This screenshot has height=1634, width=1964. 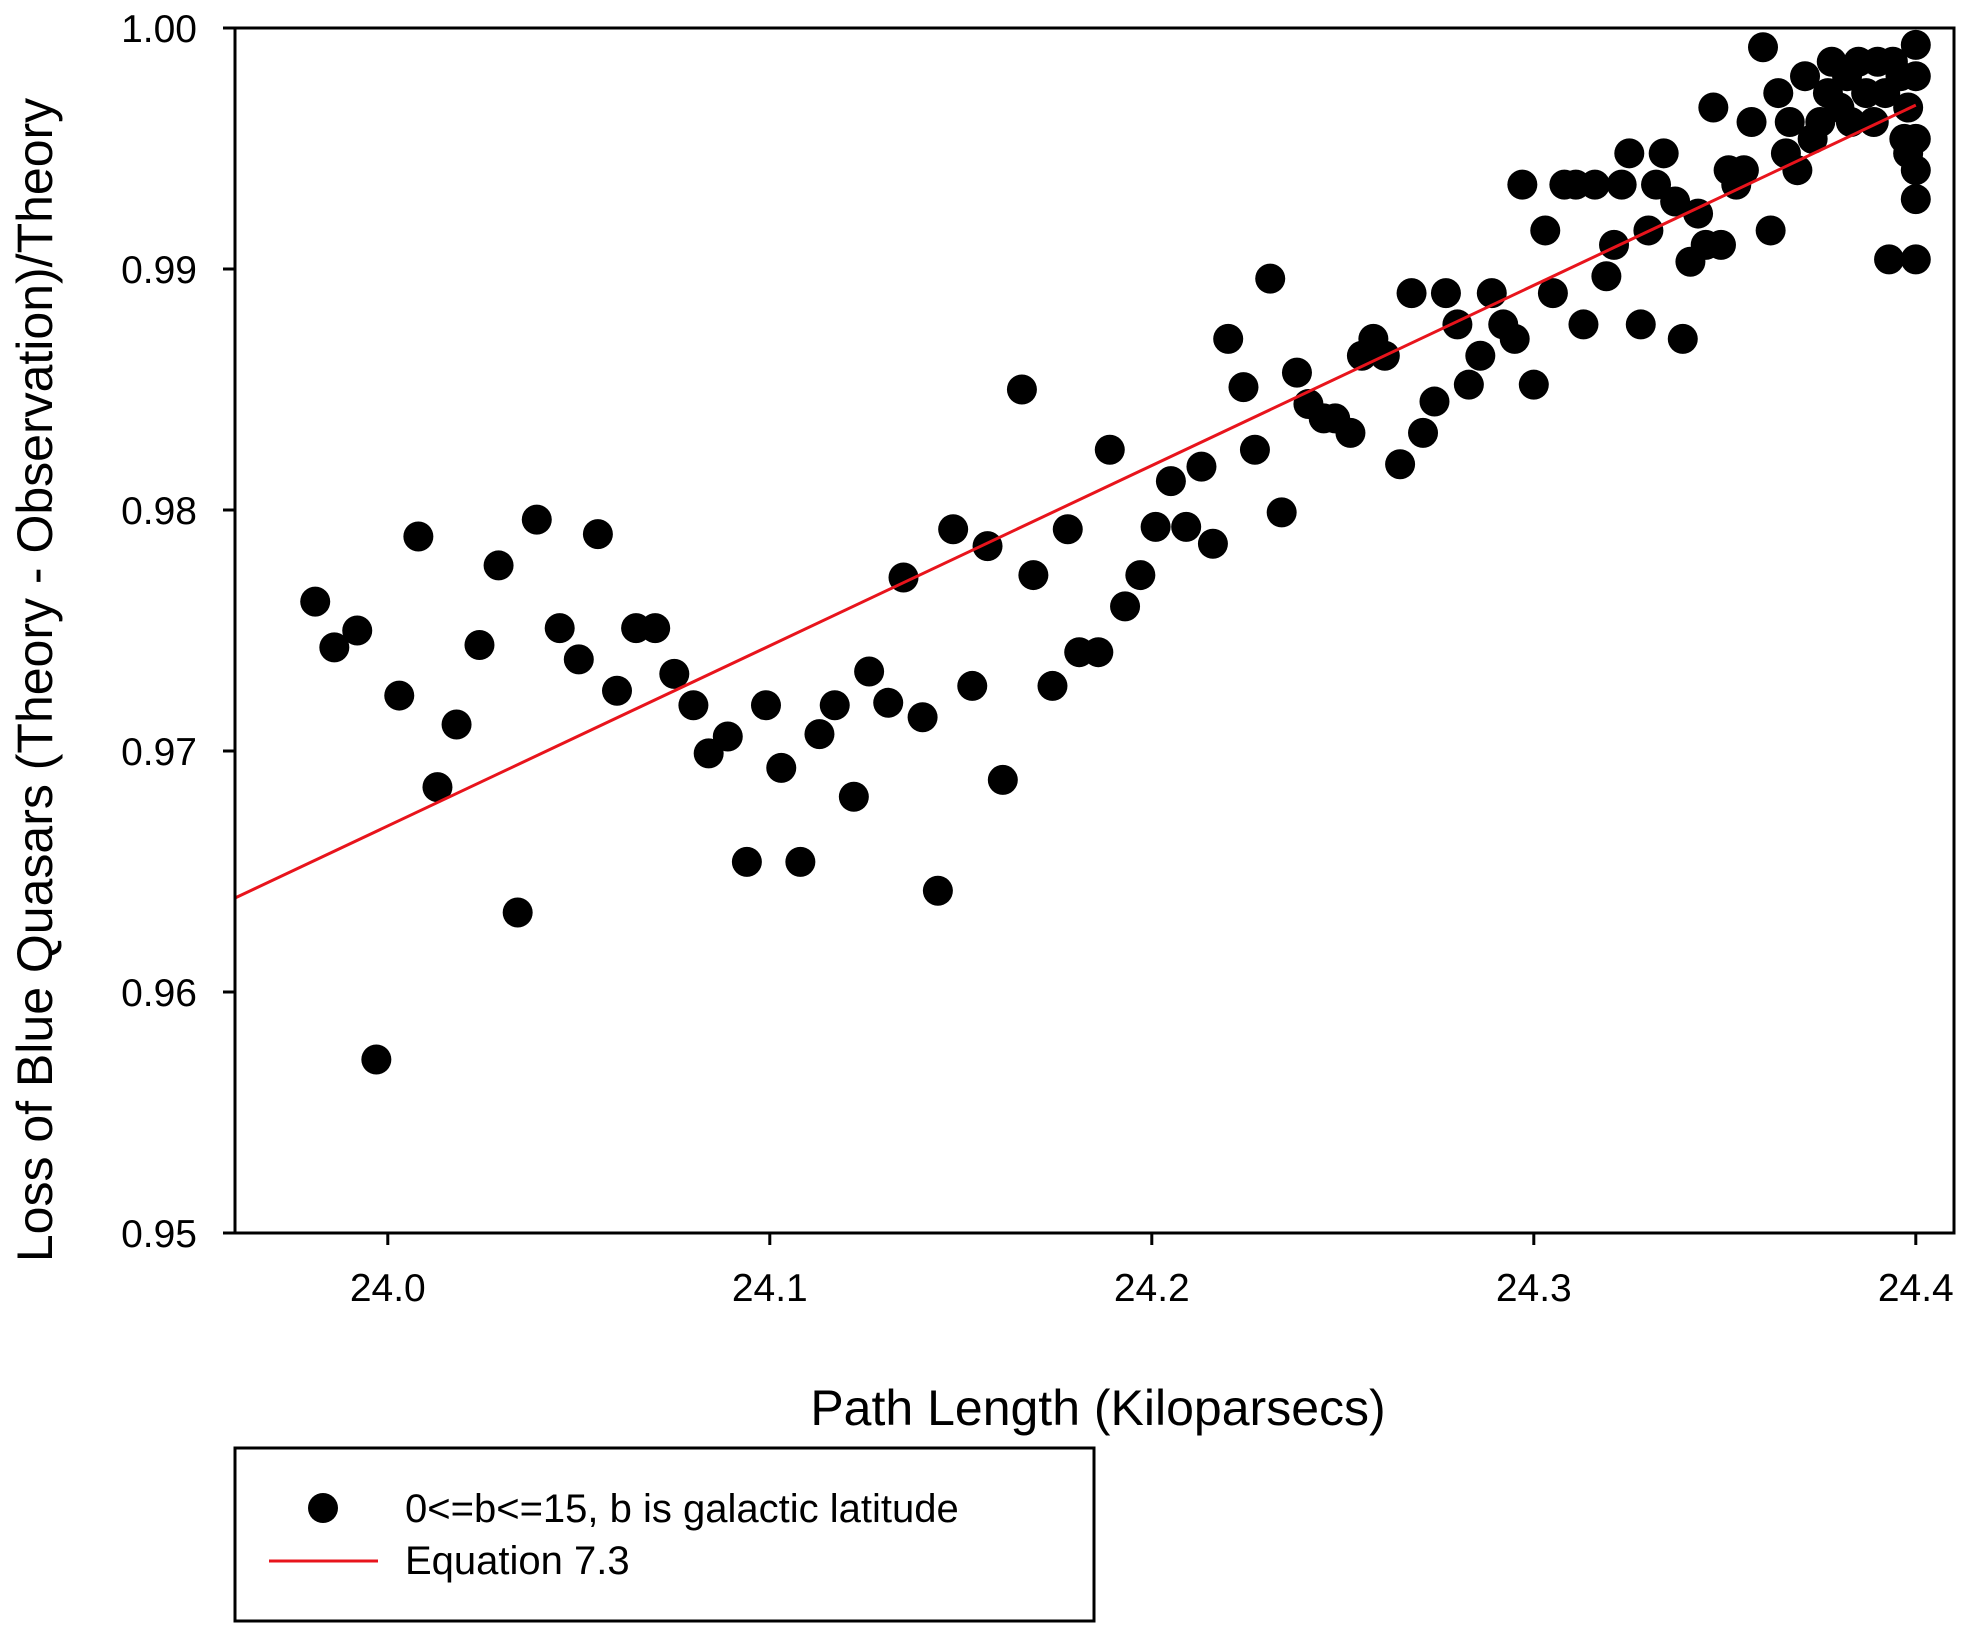 What do you see at coordinates (682, 1509) in the screenshot?
I see `legend-label-scatter: 0<=b<=15, b is galactic latitude` at bounding box center [682, 1509].